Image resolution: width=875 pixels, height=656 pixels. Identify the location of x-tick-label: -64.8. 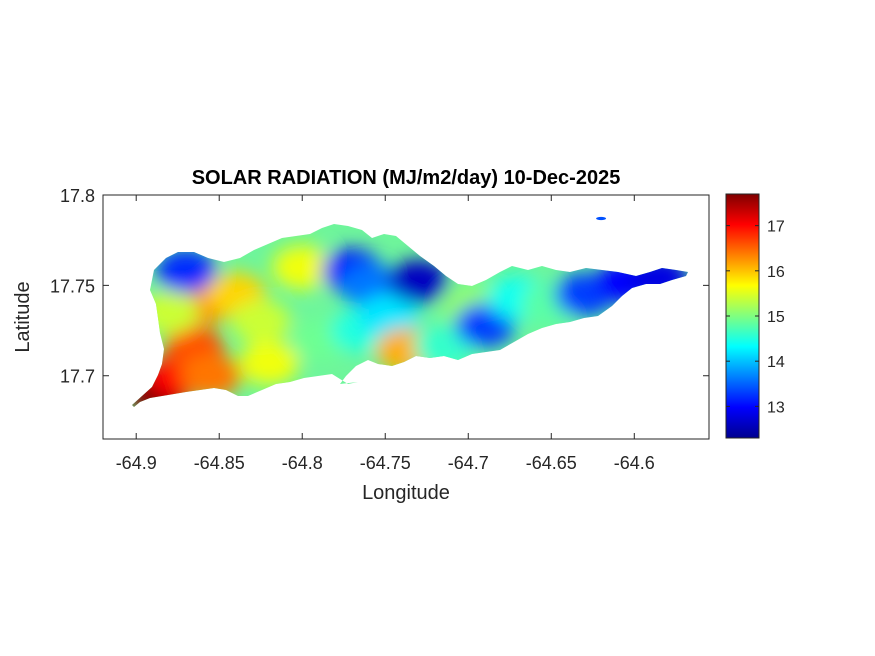
(302, 463).